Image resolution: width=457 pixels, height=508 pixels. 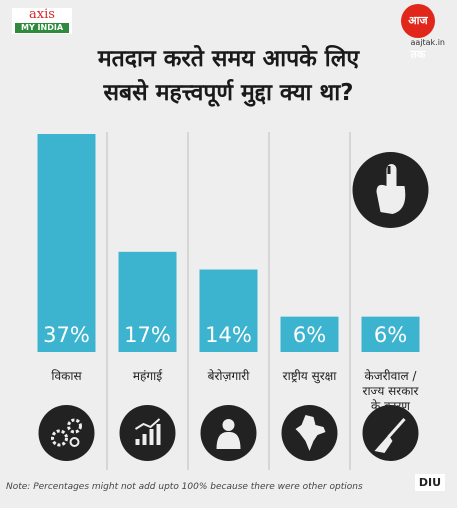 What do you see at coordinates (148, 376) in the screenshot?
I see `category-label: महंगाई` at bounding box center [148, 376].